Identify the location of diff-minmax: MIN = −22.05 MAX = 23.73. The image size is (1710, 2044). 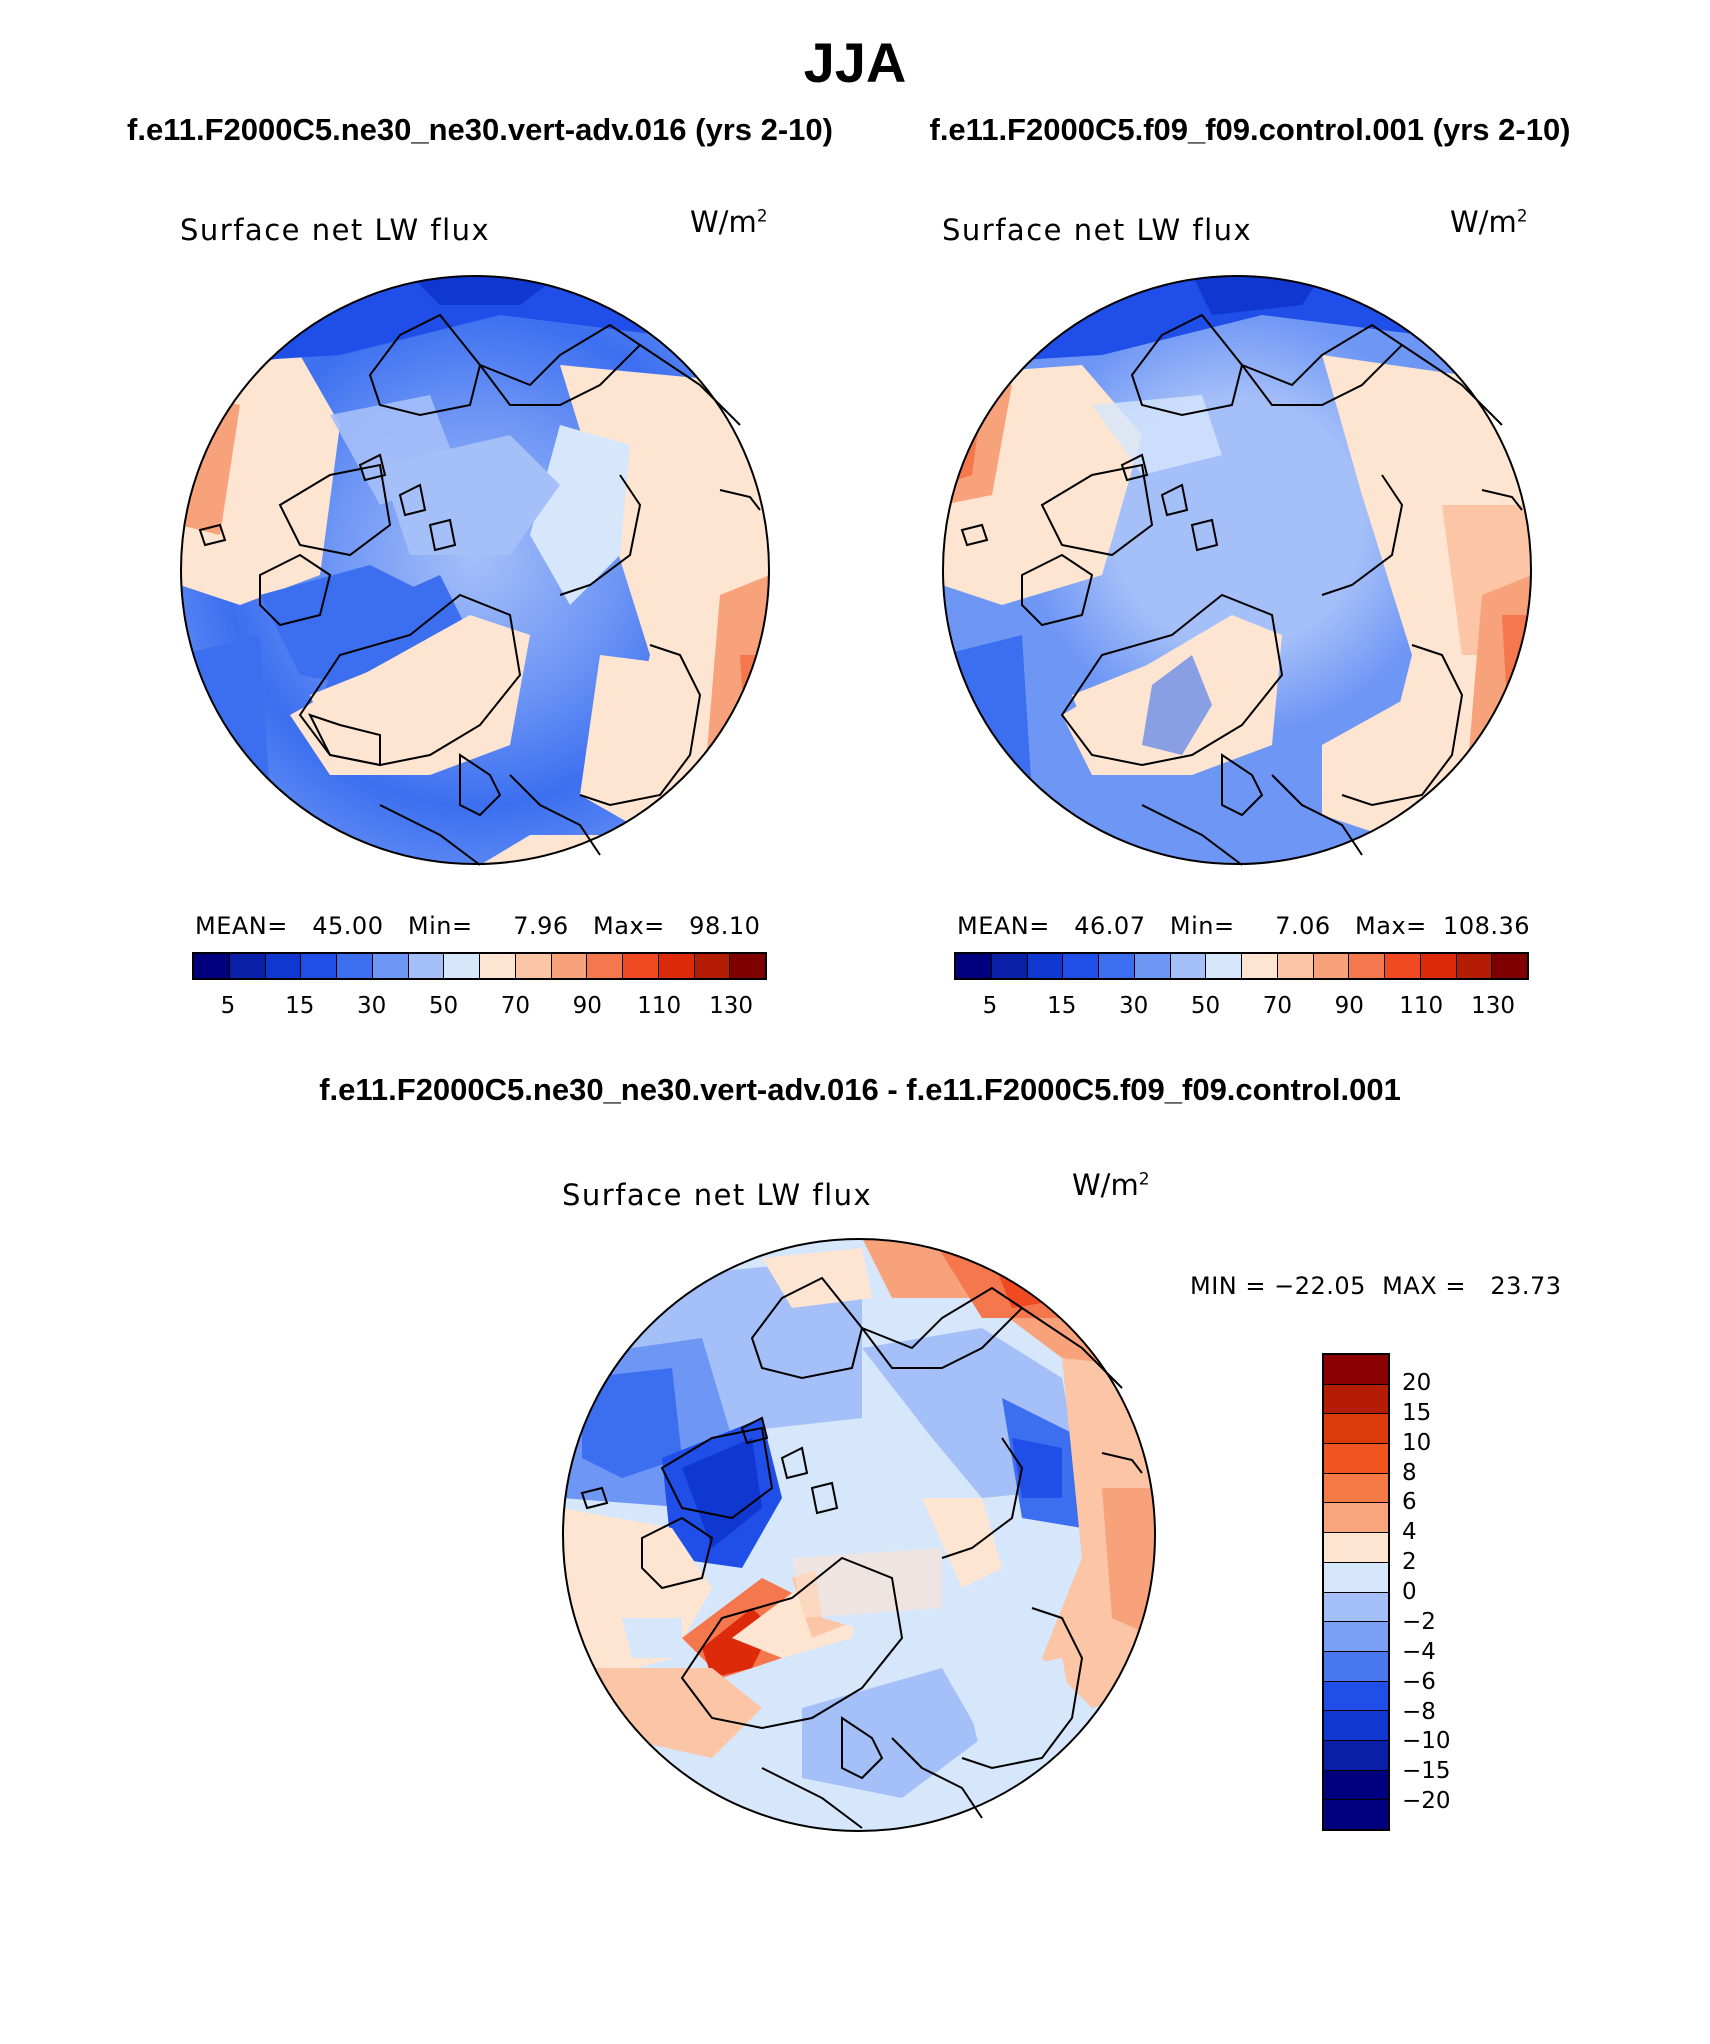
(1376, 1286).